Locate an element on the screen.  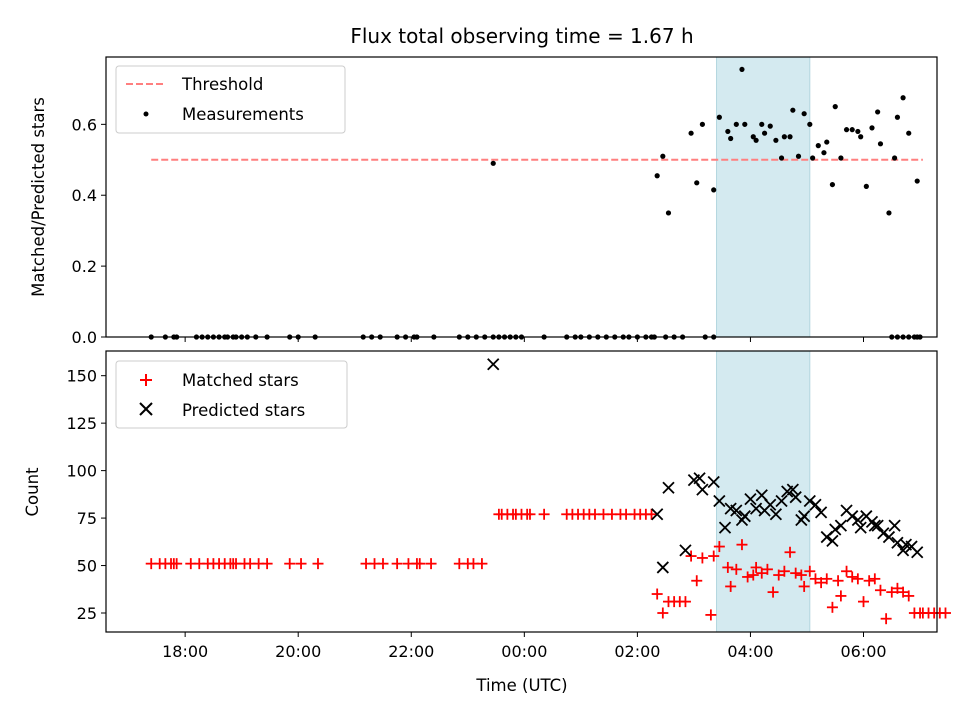
y-tick-label: 0.6 is located at coordinates (84, 124).